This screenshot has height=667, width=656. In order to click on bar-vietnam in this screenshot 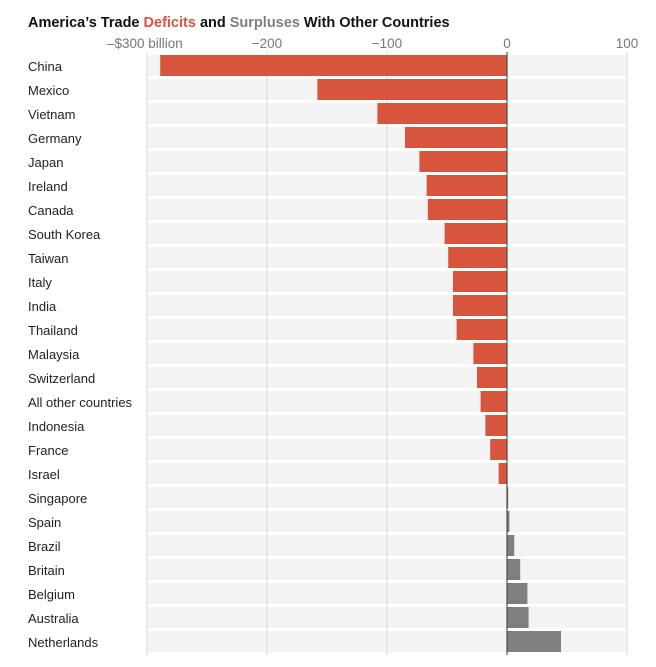, I will do `click(442, 113)`.